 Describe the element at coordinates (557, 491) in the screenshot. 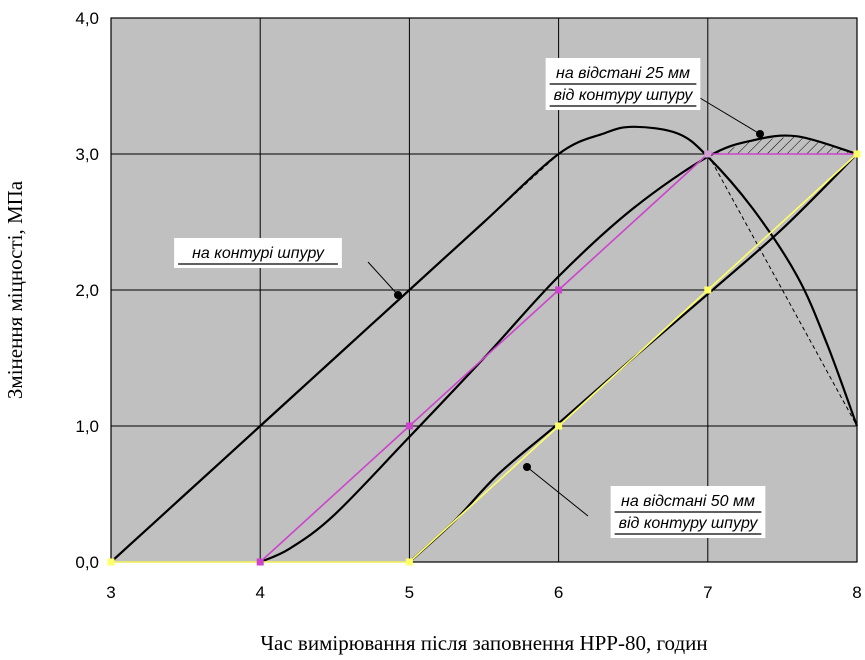

I see `leader-line-50mm` at that location.